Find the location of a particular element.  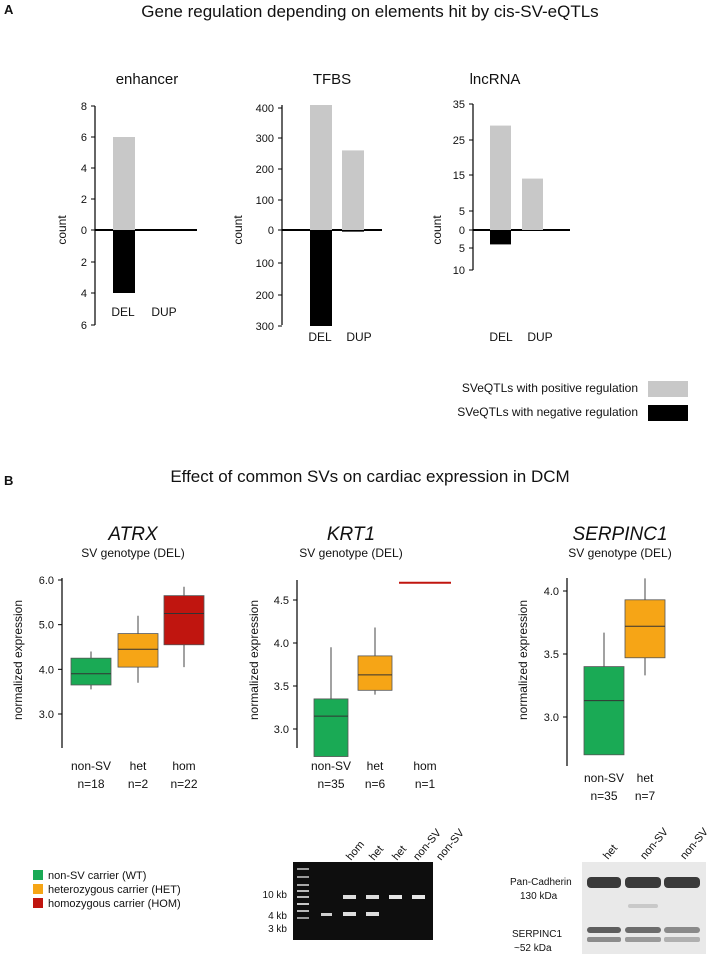

krt1-y-tick-label: 4.0 is located at coordinates (281, 644).